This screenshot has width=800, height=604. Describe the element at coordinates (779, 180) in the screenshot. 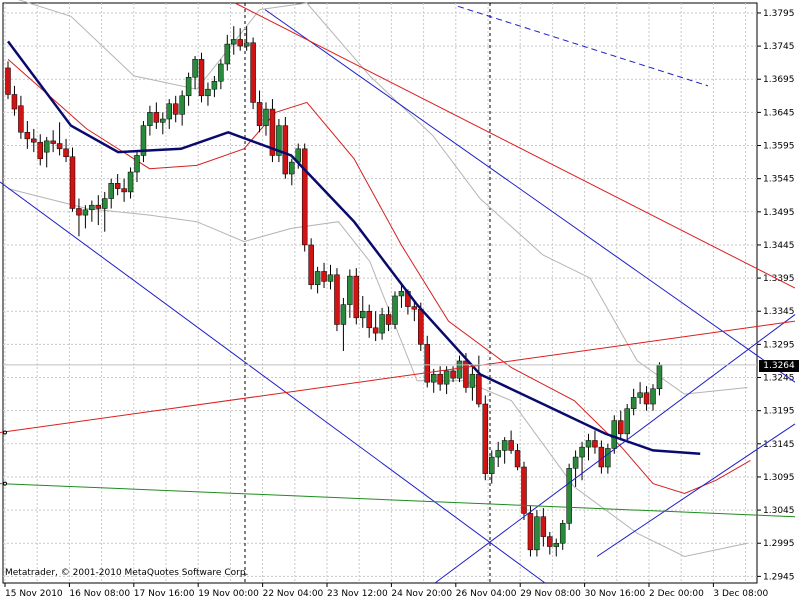

I see `y-tick-label: 1.3545` at that location.